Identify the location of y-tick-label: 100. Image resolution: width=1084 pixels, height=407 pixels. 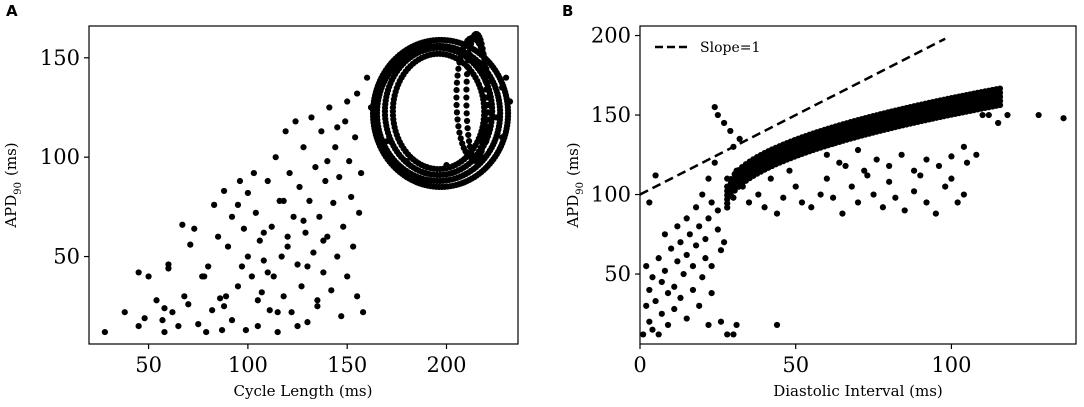
(60, 157).